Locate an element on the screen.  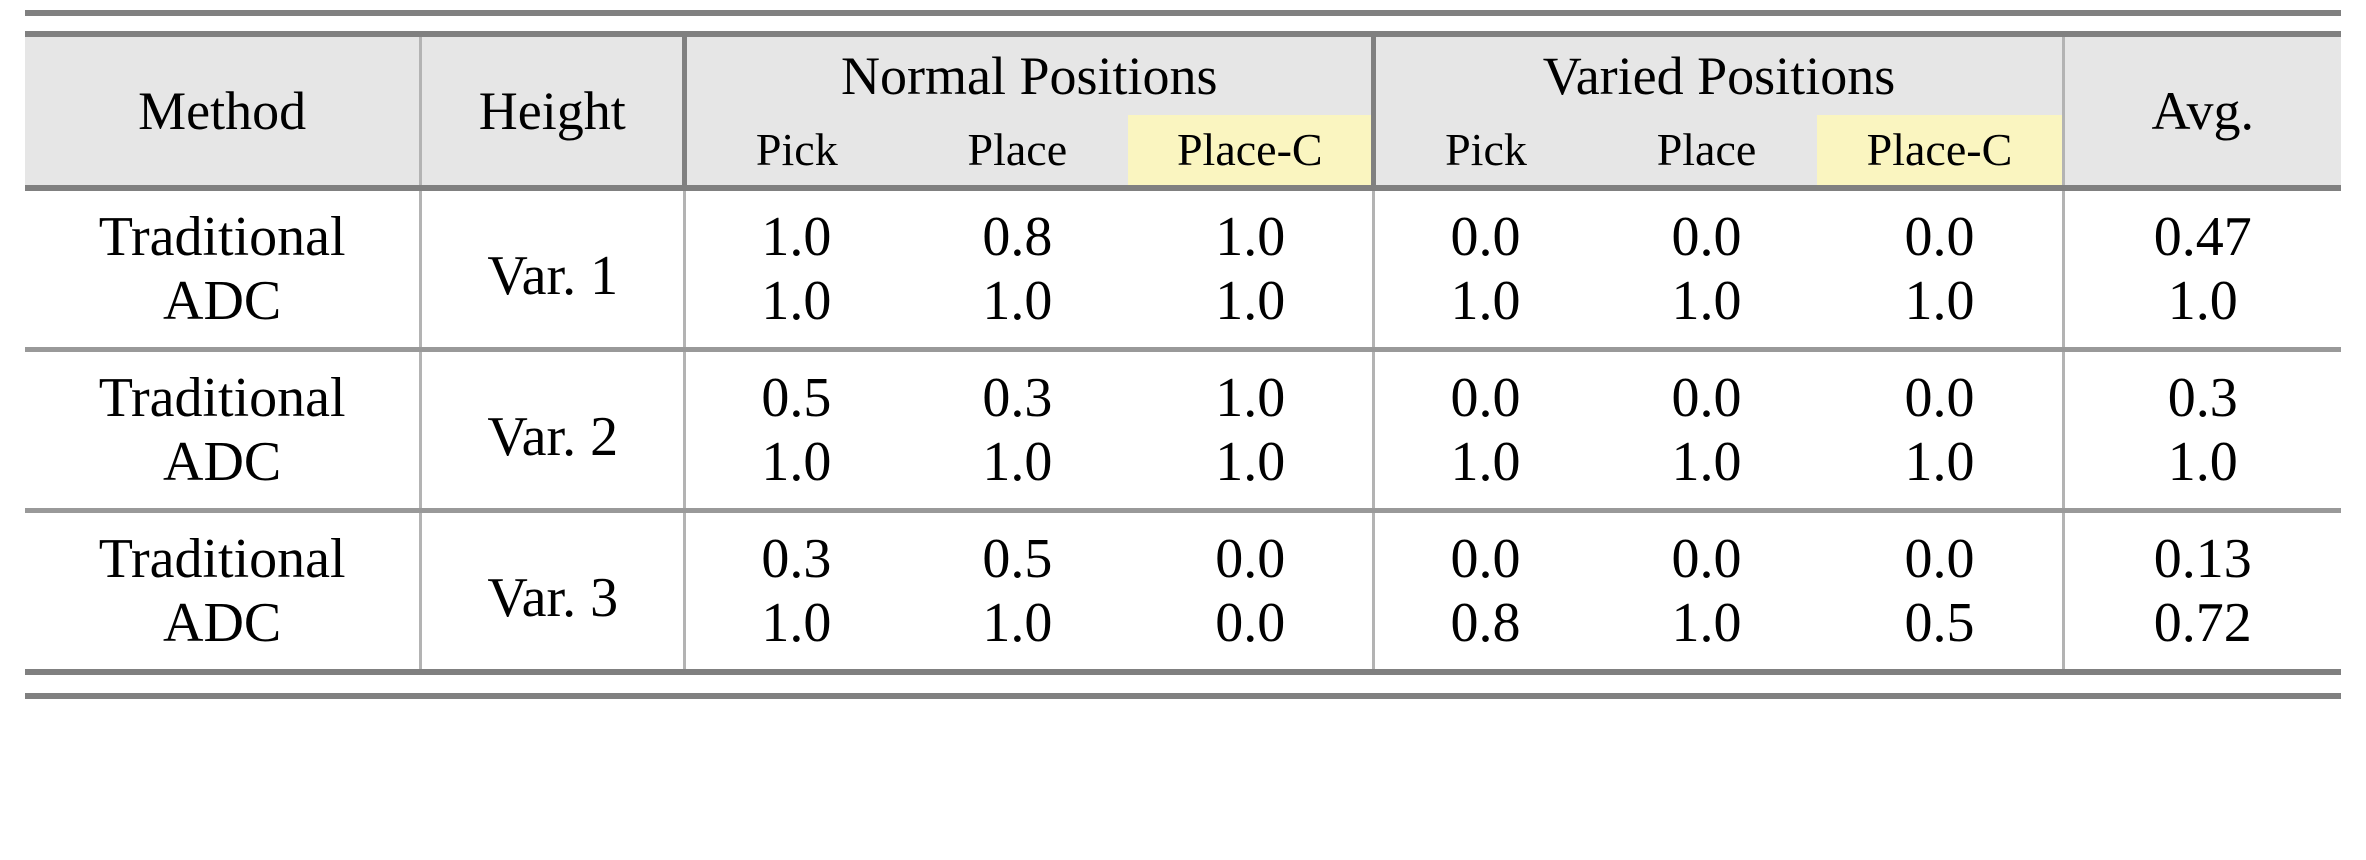
subcolumn-header-normal-pick: Pick is located at coordinates (795, 150).